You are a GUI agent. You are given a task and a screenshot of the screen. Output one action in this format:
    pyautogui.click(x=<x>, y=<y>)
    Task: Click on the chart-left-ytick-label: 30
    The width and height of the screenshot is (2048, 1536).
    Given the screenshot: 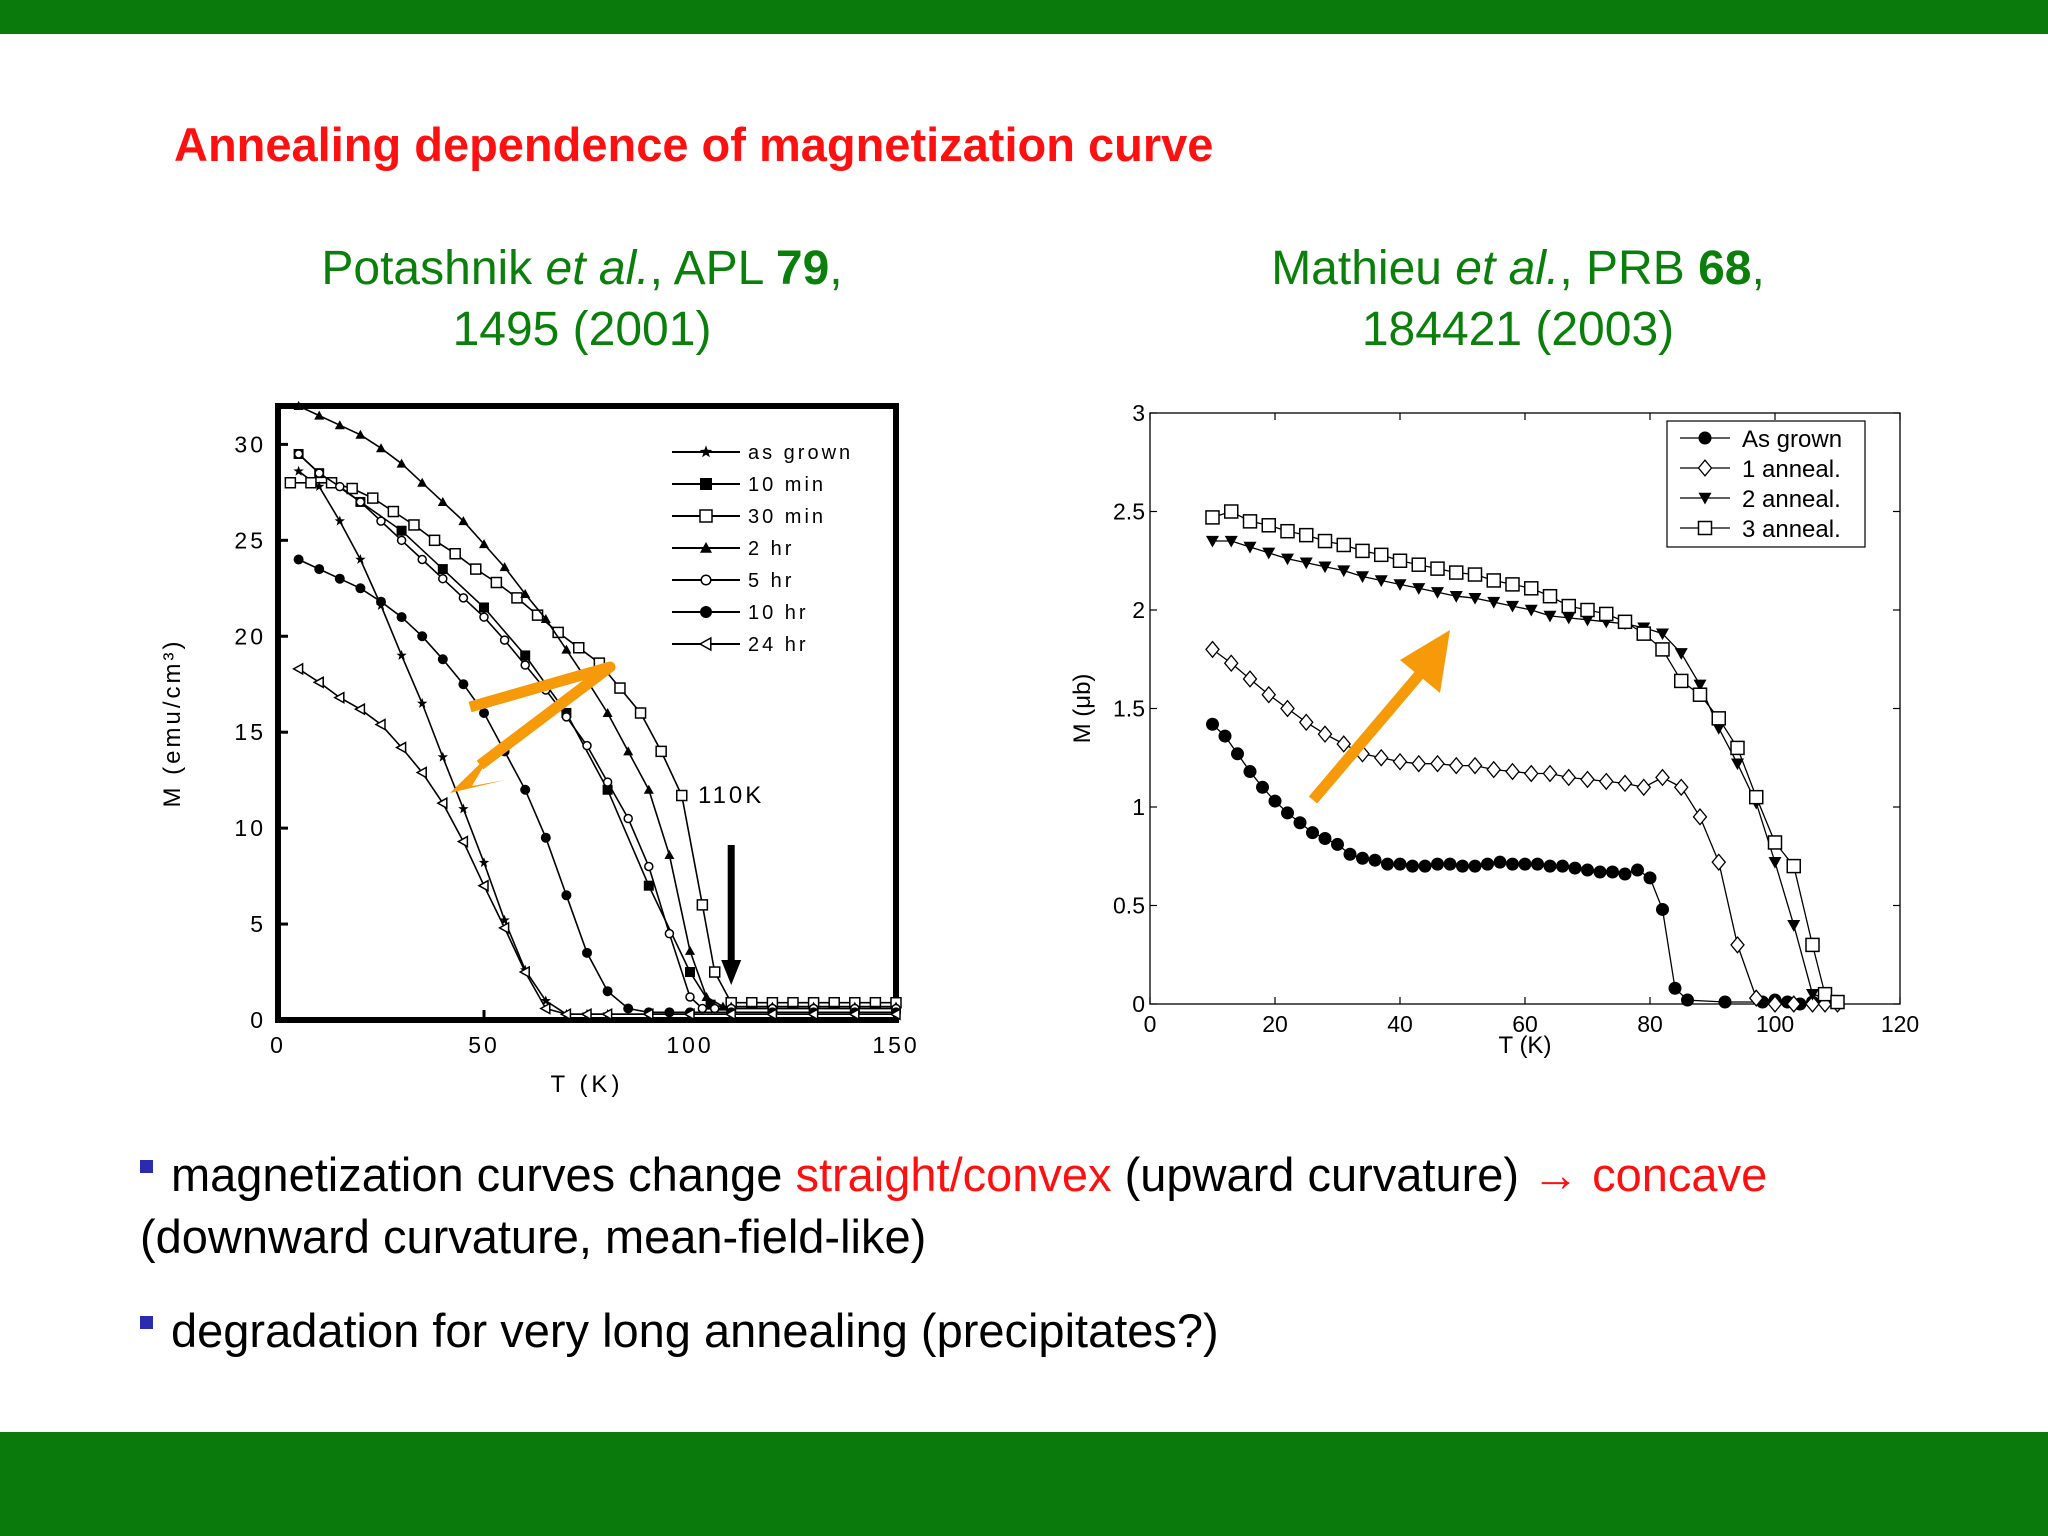 What is the action you would take?
    pyautogui.click(x=250, y=444)
    